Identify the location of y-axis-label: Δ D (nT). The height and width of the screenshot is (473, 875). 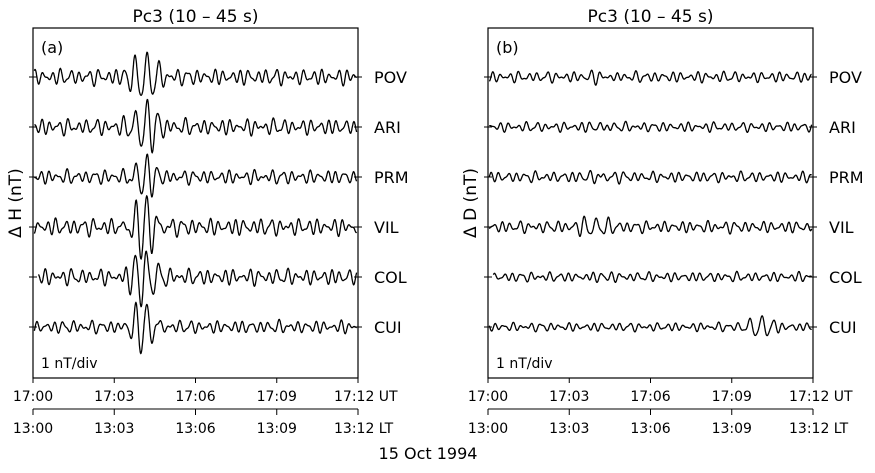
(471, 203).